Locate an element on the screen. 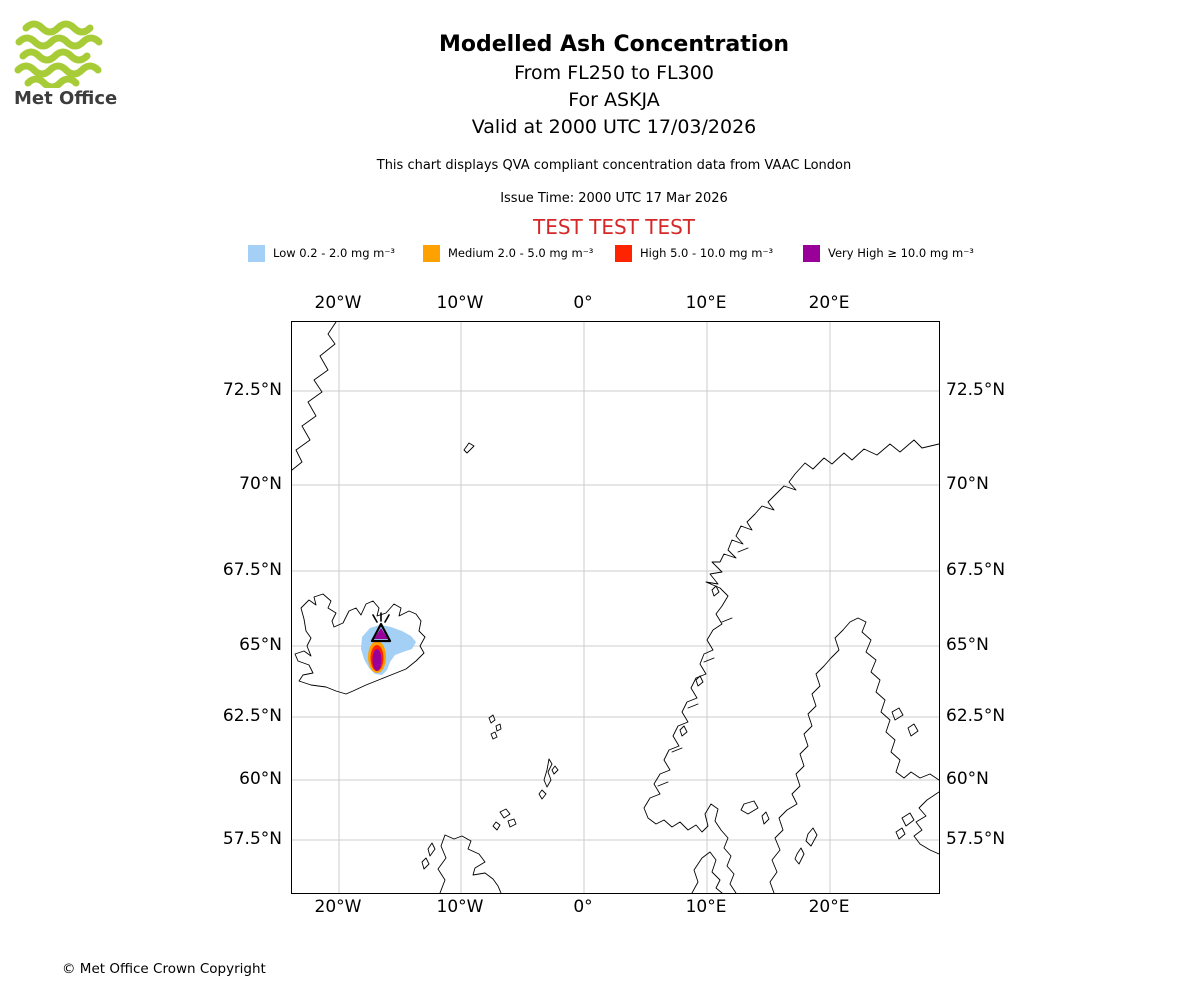 The width and height of the screenshot is (1200, 1000). legend-item-low: Low 0.2 - 2.0 mg m⁻³ is located at coordinates (321, 253).